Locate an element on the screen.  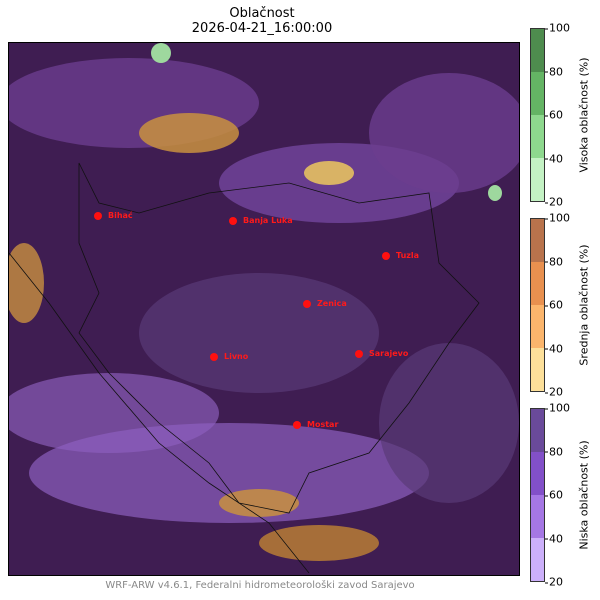
city-marker-zenica: Zenica is located at coordinates (325, 303).